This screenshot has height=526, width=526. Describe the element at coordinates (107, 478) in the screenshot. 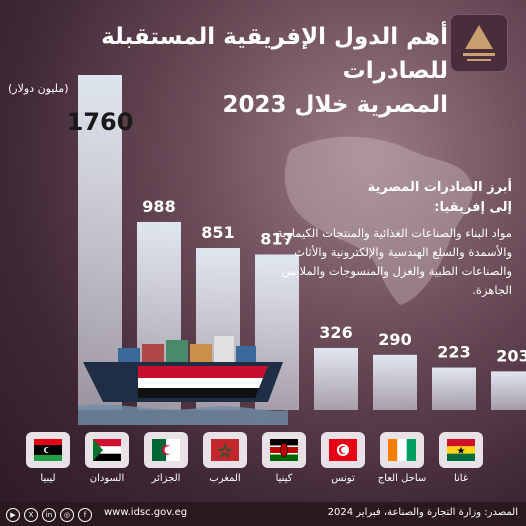

I see `country-name-sudan: السودان` at that location.